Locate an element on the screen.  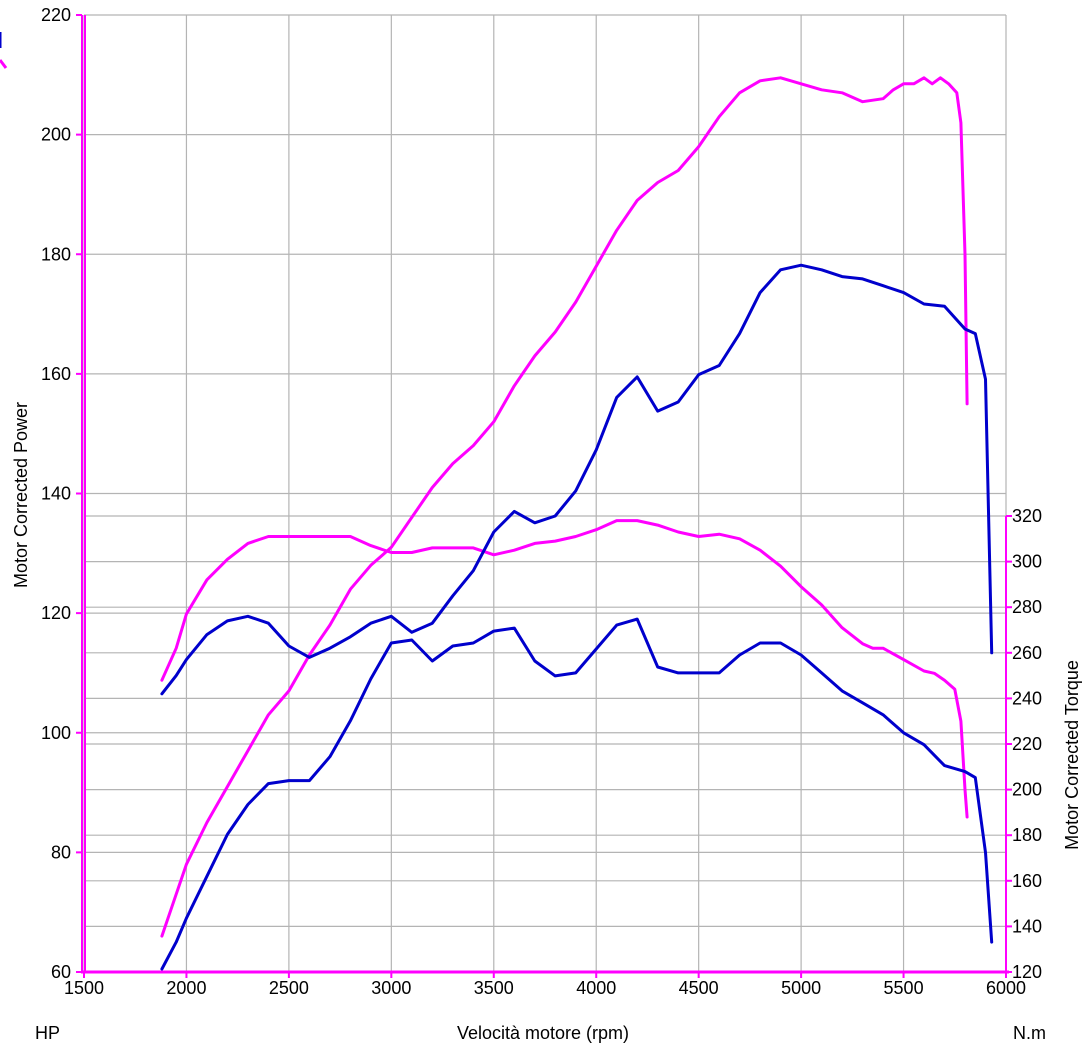
x-tick-label: 3000 is located at coordinates (391, 988).